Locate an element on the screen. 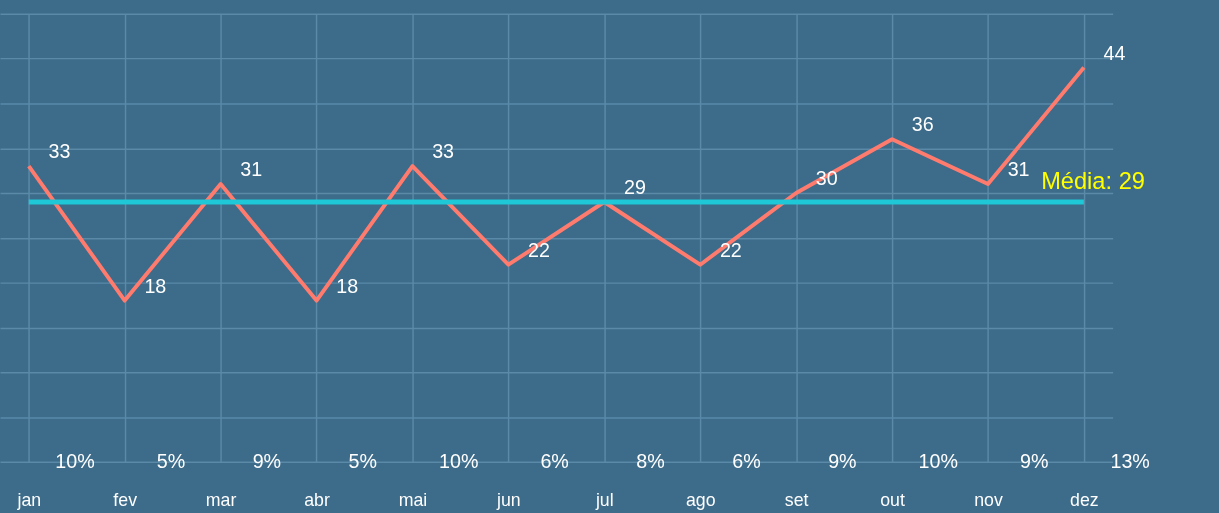  annotation: 8% is located at coordinates (650, 460).